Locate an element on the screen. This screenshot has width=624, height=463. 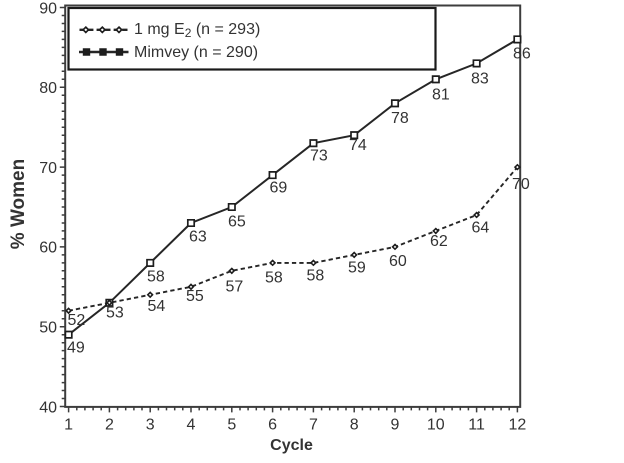
svg-text: 5 is located at coordinates (231, 425).